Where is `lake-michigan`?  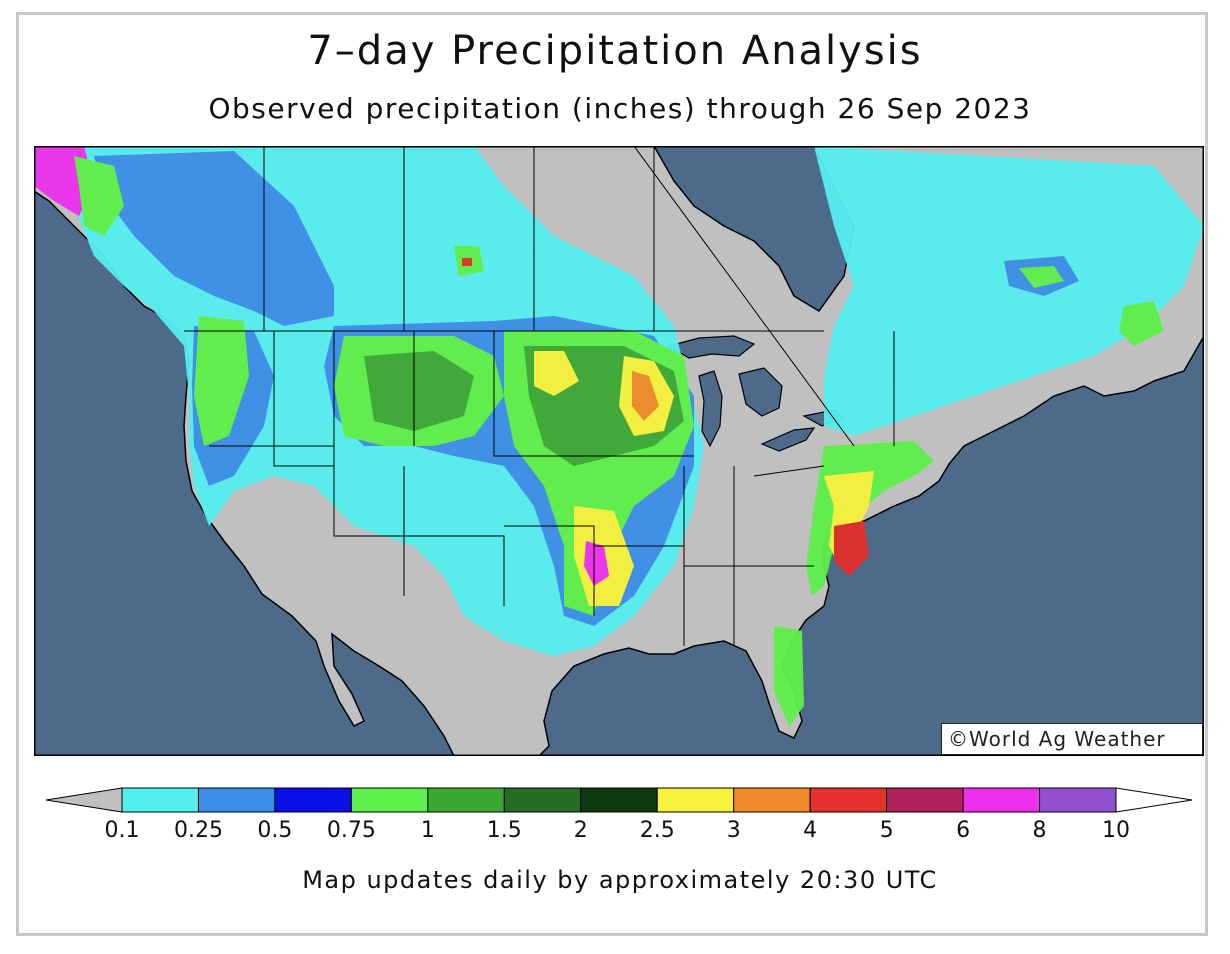
lake-michigan is located at coordinates (710, 409).